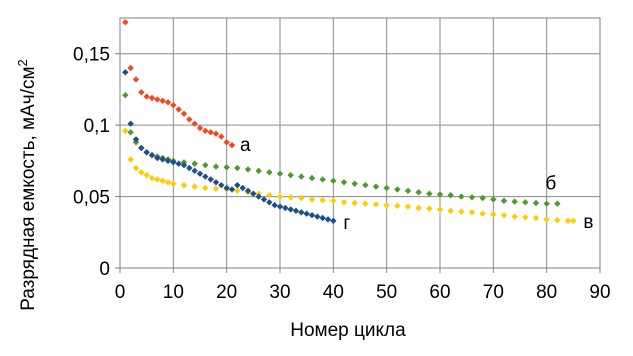  I want to click on y-axis-label: Разрядная емкость, мАч/см2, so click(27, 185).